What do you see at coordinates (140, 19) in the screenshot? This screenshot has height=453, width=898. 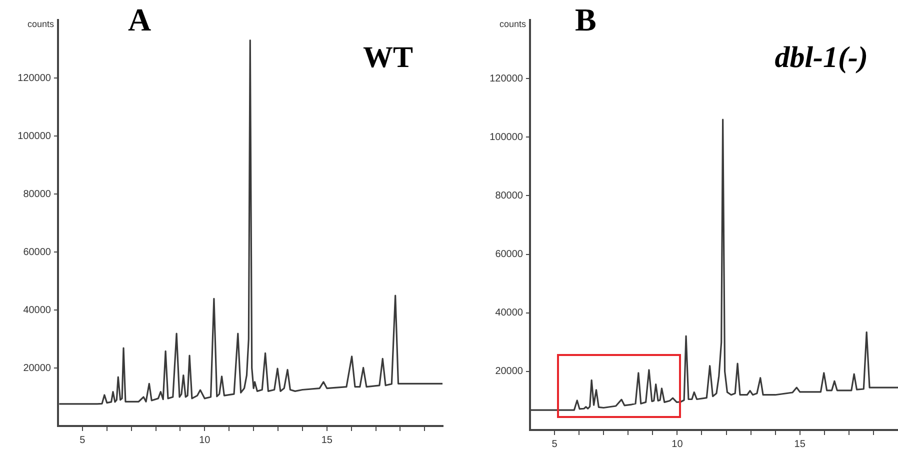 I see `chart-title: A` at bounding box center [140, 19].